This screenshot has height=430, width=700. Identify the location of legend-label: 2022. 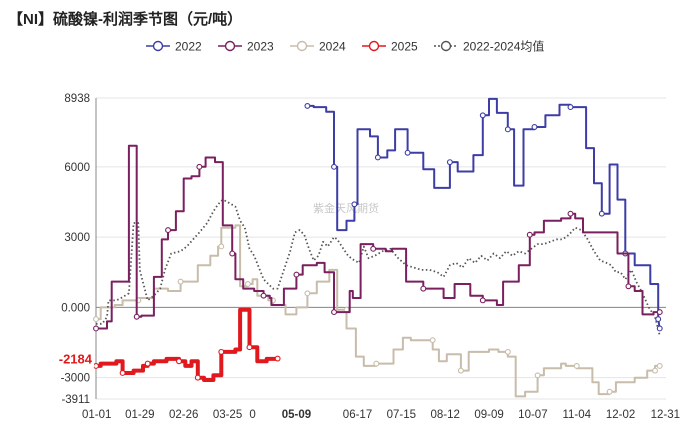
(188, 47).